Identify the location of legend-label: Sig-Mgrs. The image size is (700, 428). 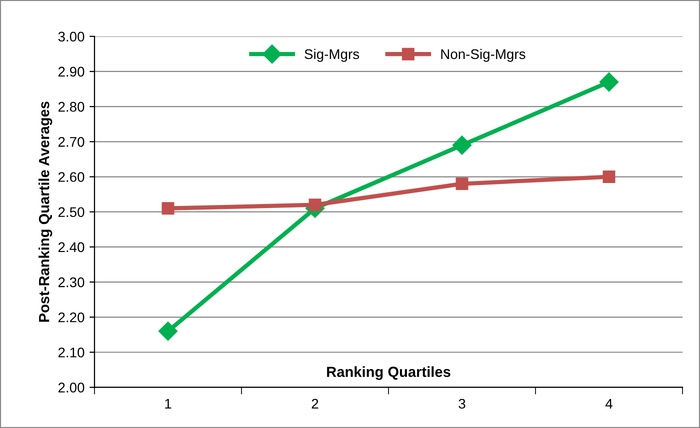
(332, 55).